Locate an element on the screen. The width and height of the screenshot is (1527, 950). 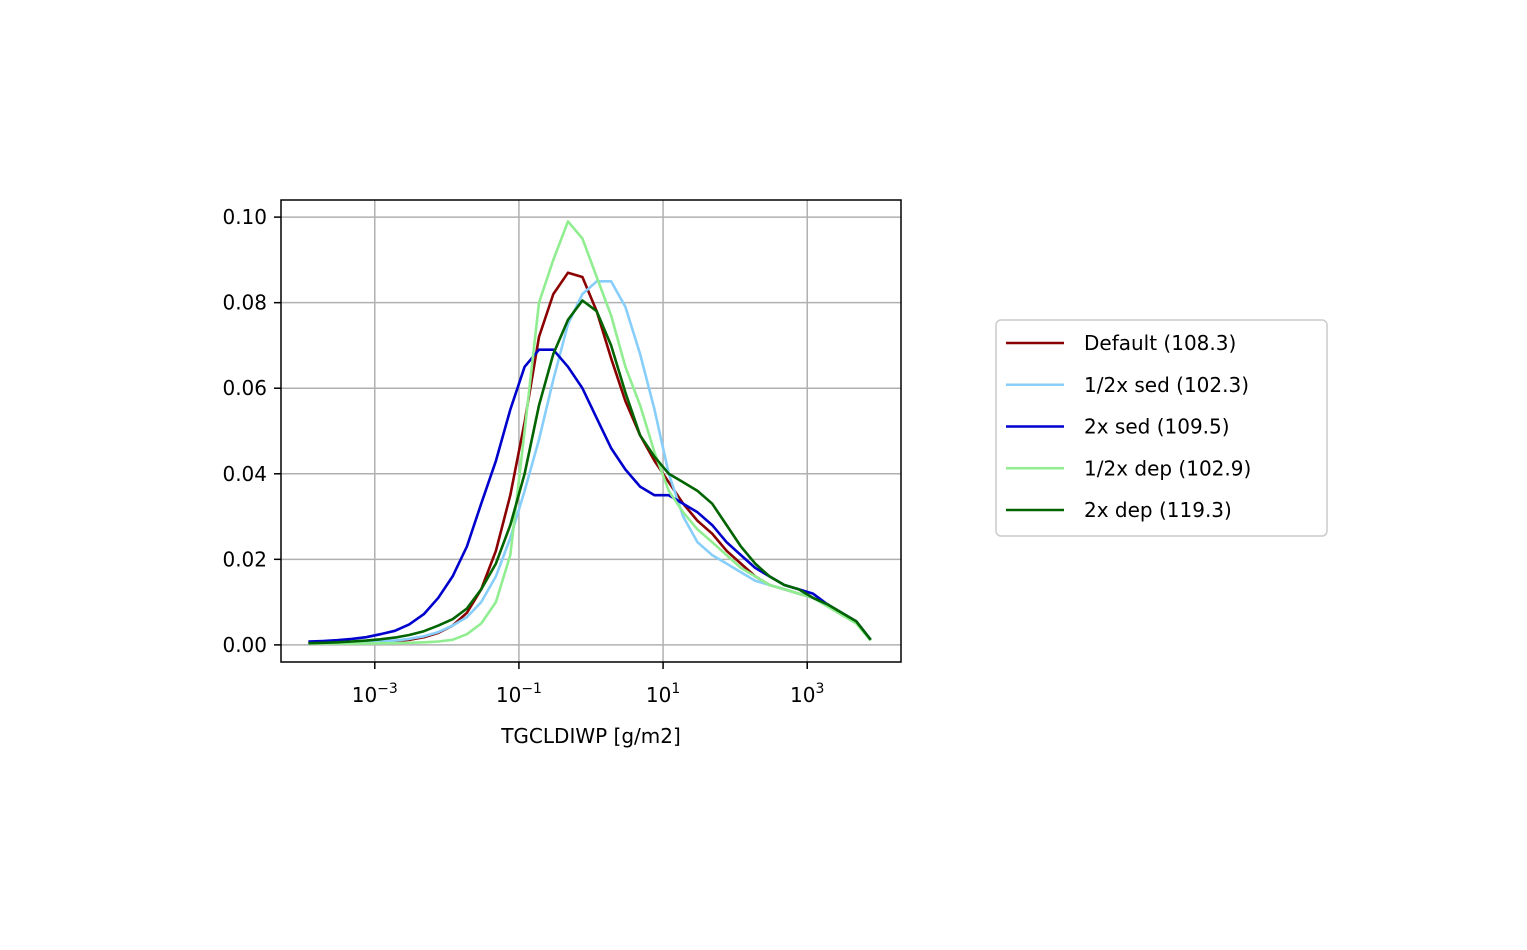
x-tick-label: 10⁻³ is located at coordinates (375, 694).